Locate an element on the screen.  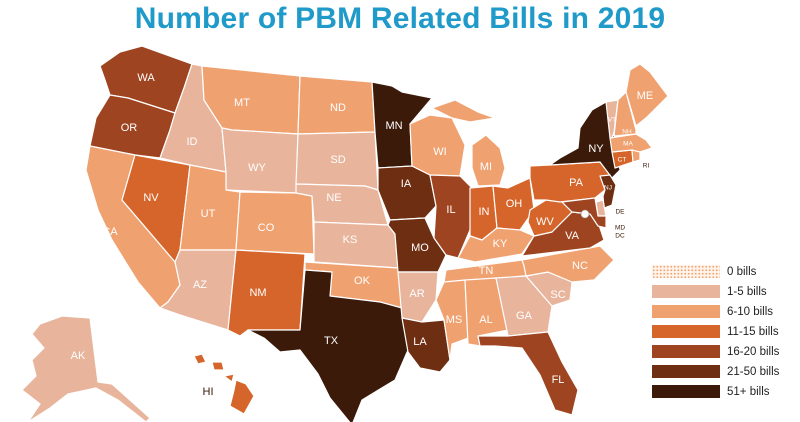
label-wa: WA is located at coordinates (146, 78).